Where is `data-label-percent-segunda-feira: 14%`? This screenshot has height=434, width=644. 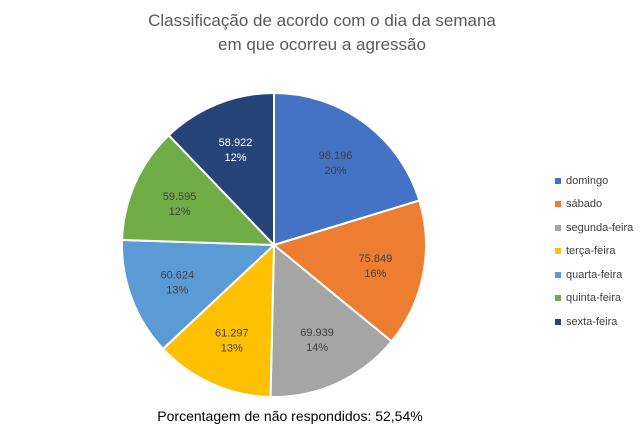 data-label-percent-segunda-feira: 14% is located at coordinates (317, 348).